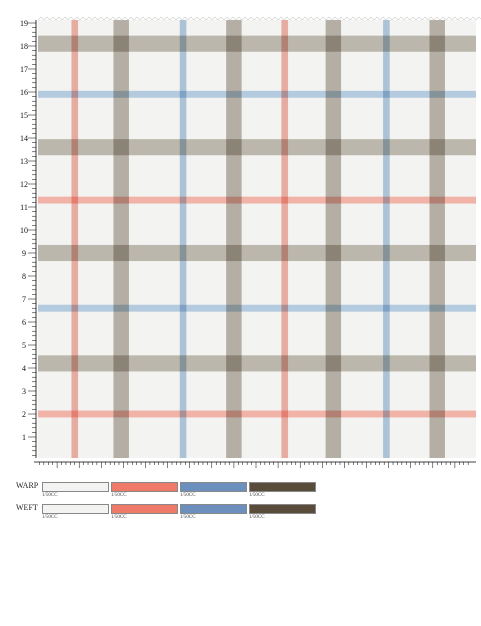 The image size is (481, 626). What do you see at coordinates (455, 469) in the screenshot?
I see `x-tick-label: 19` at bounding box center [455, 469].